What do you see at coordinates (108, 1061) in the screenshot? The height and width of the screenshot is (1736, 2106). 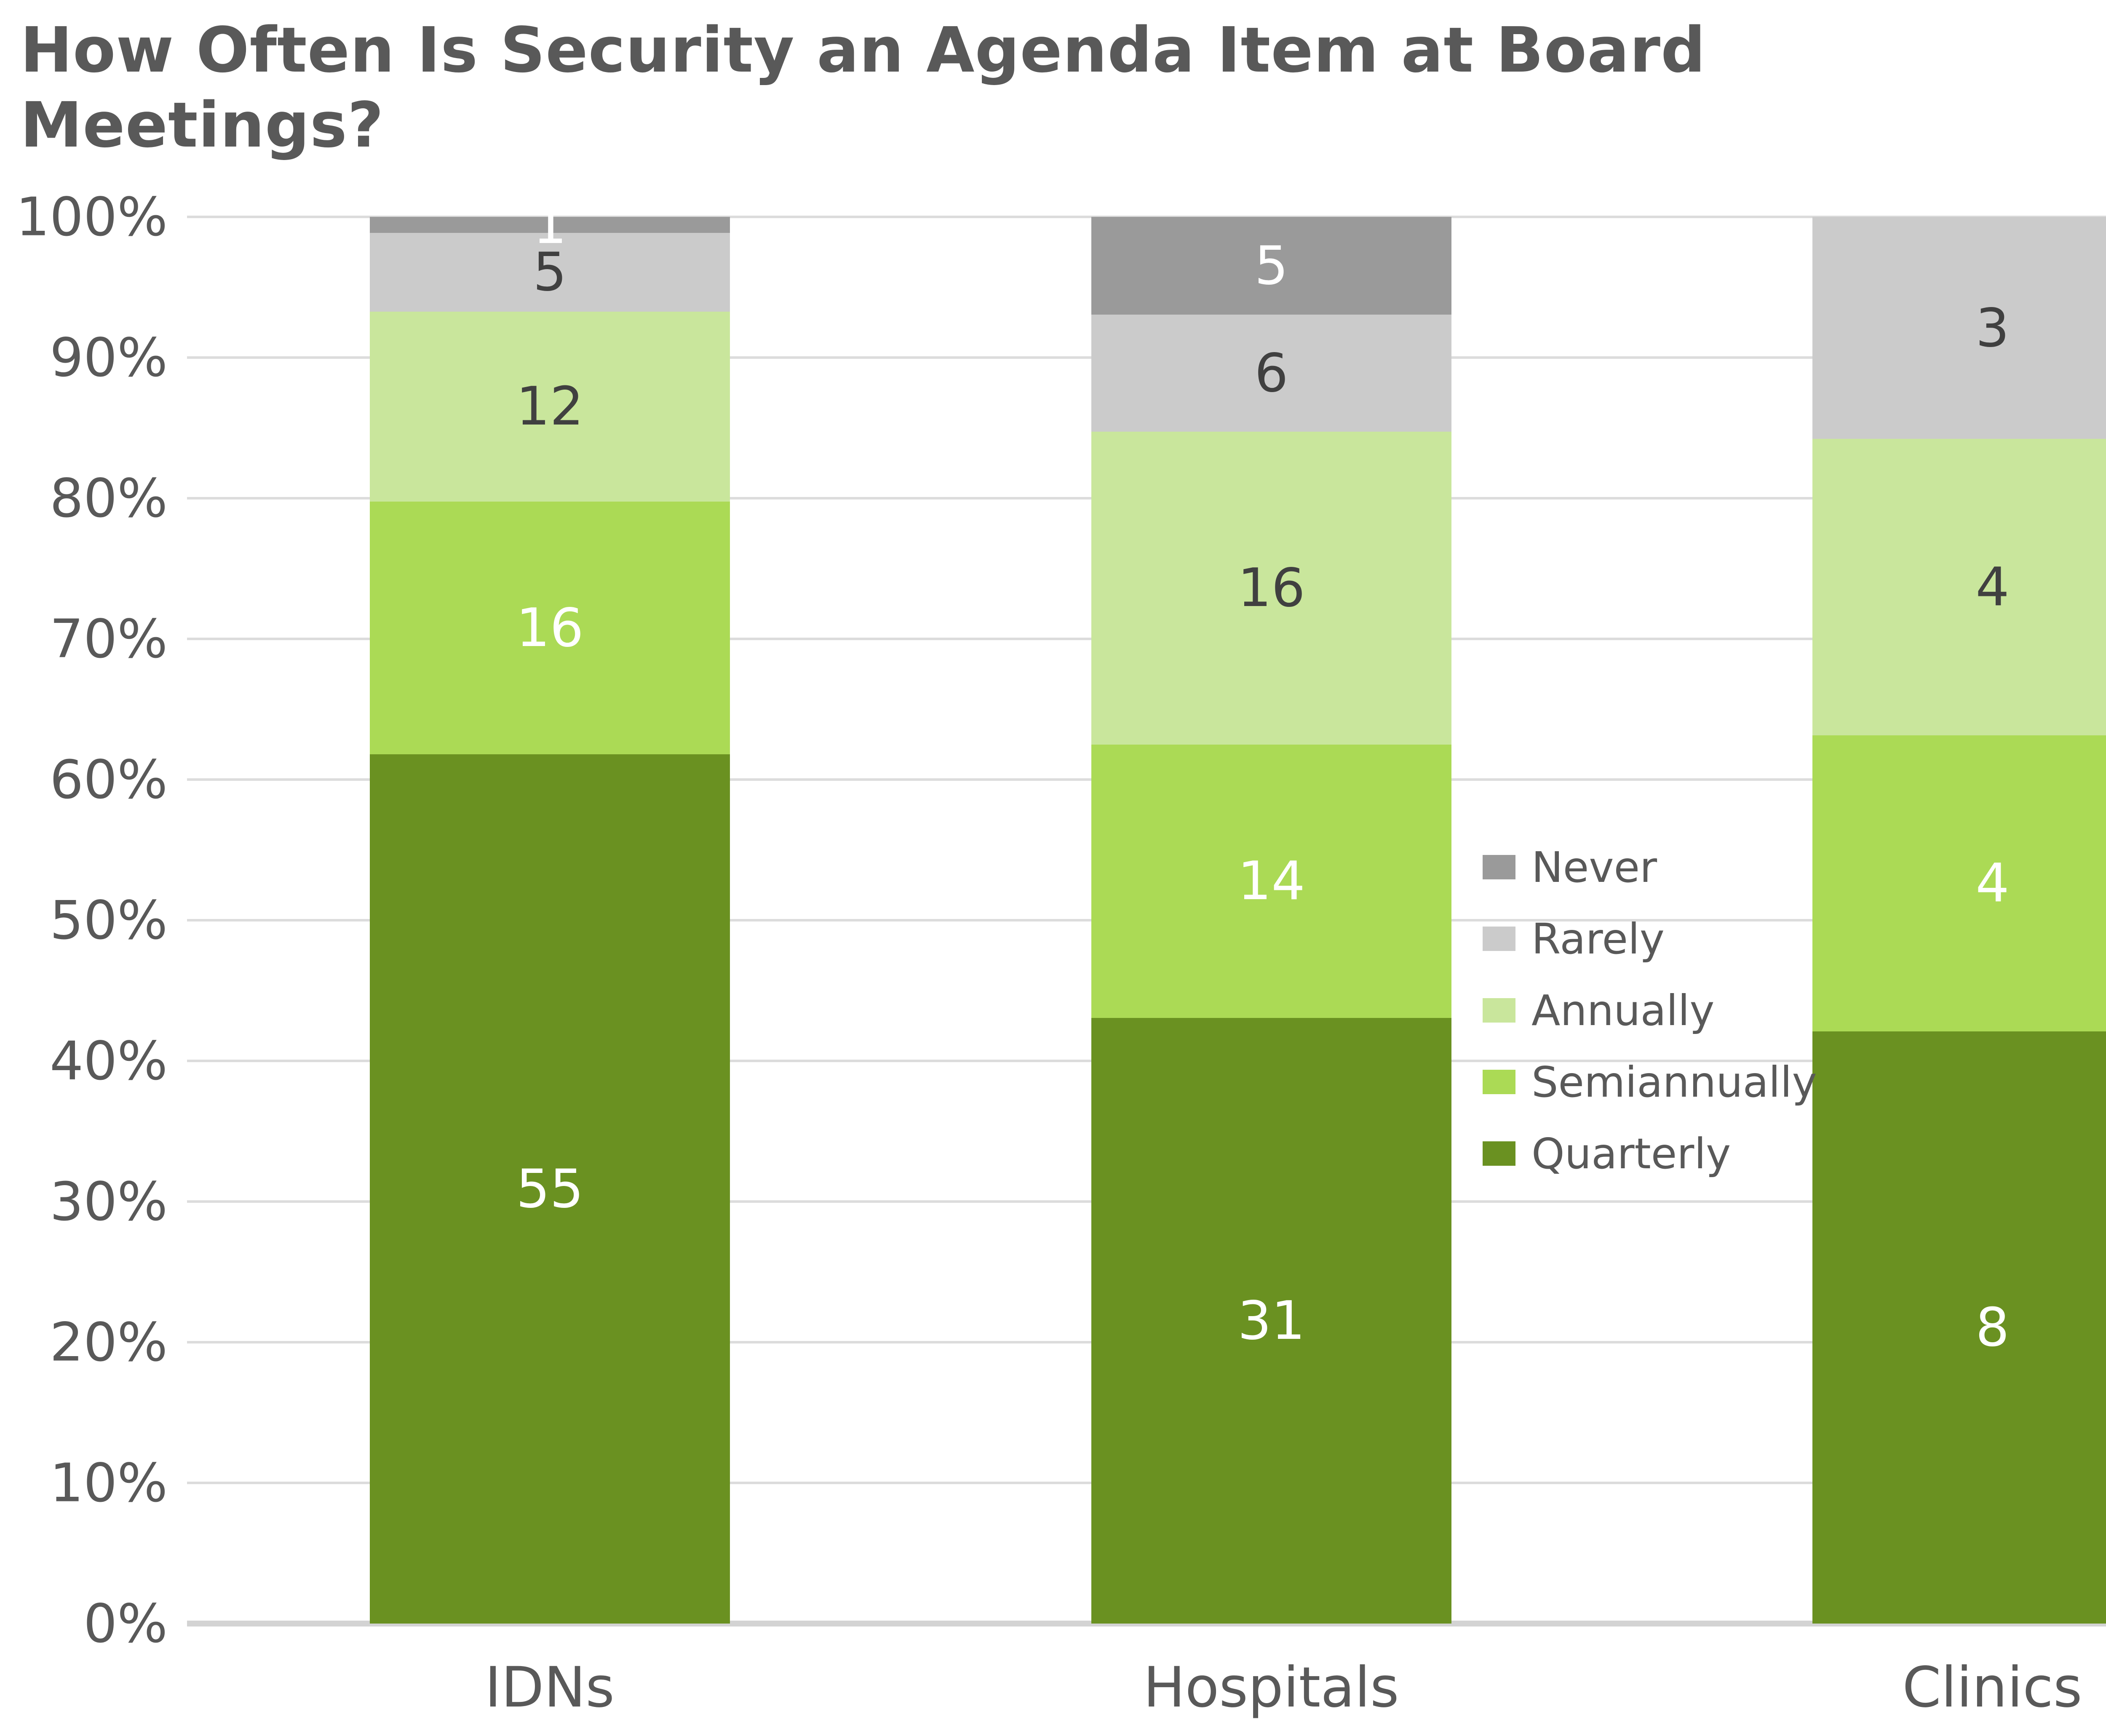 I see `y-tick-label-40%: 40%` at bounding box center [108, 1061].